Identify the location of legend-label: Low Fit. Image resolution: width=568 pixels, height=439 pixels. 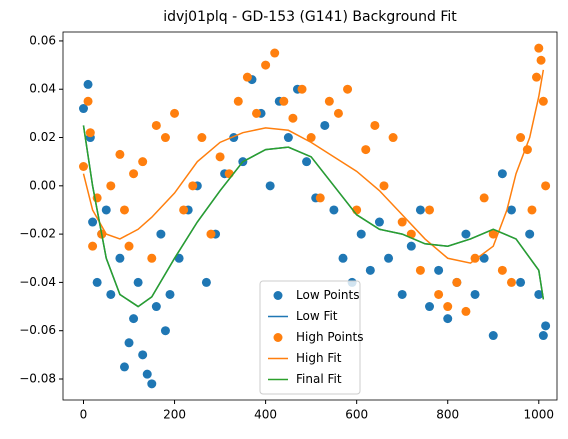
(317, 316).